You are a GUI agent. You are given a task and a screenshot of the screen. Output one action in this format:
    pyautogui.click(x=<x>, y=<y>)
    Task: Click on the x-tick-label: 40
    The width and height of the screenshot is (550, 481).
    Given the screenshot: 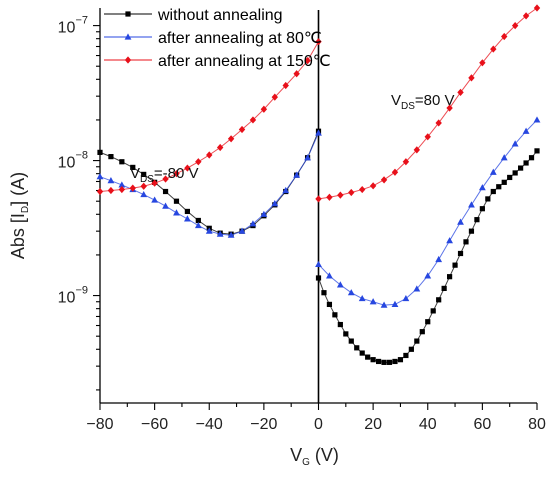 What is the action you would take?
    pyautogui.click(x=428, y=424)
    